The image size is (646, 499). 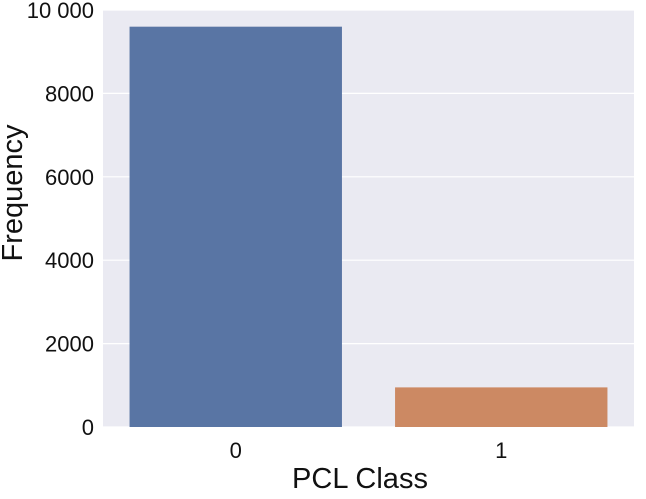 I want to click on y-axis-label: Frequency, so click(x=14, y=193).